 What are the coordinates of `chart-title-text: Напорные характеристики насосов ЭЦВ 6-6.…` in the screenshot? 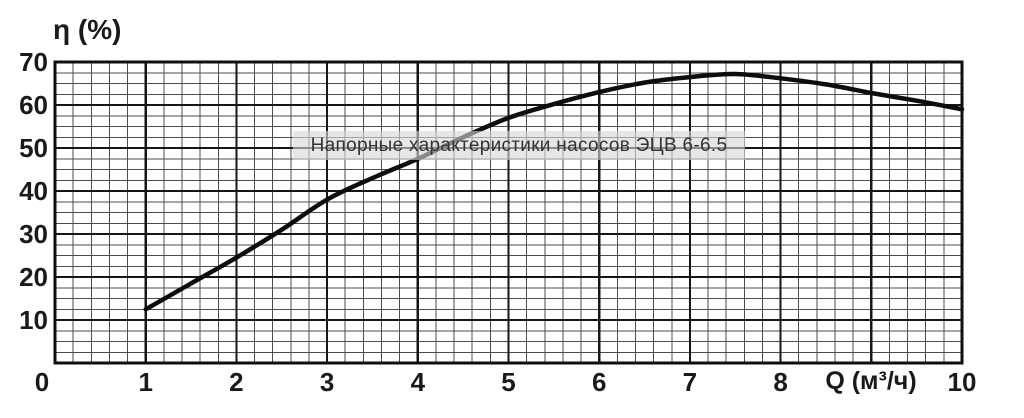 It's located at (519, 145).